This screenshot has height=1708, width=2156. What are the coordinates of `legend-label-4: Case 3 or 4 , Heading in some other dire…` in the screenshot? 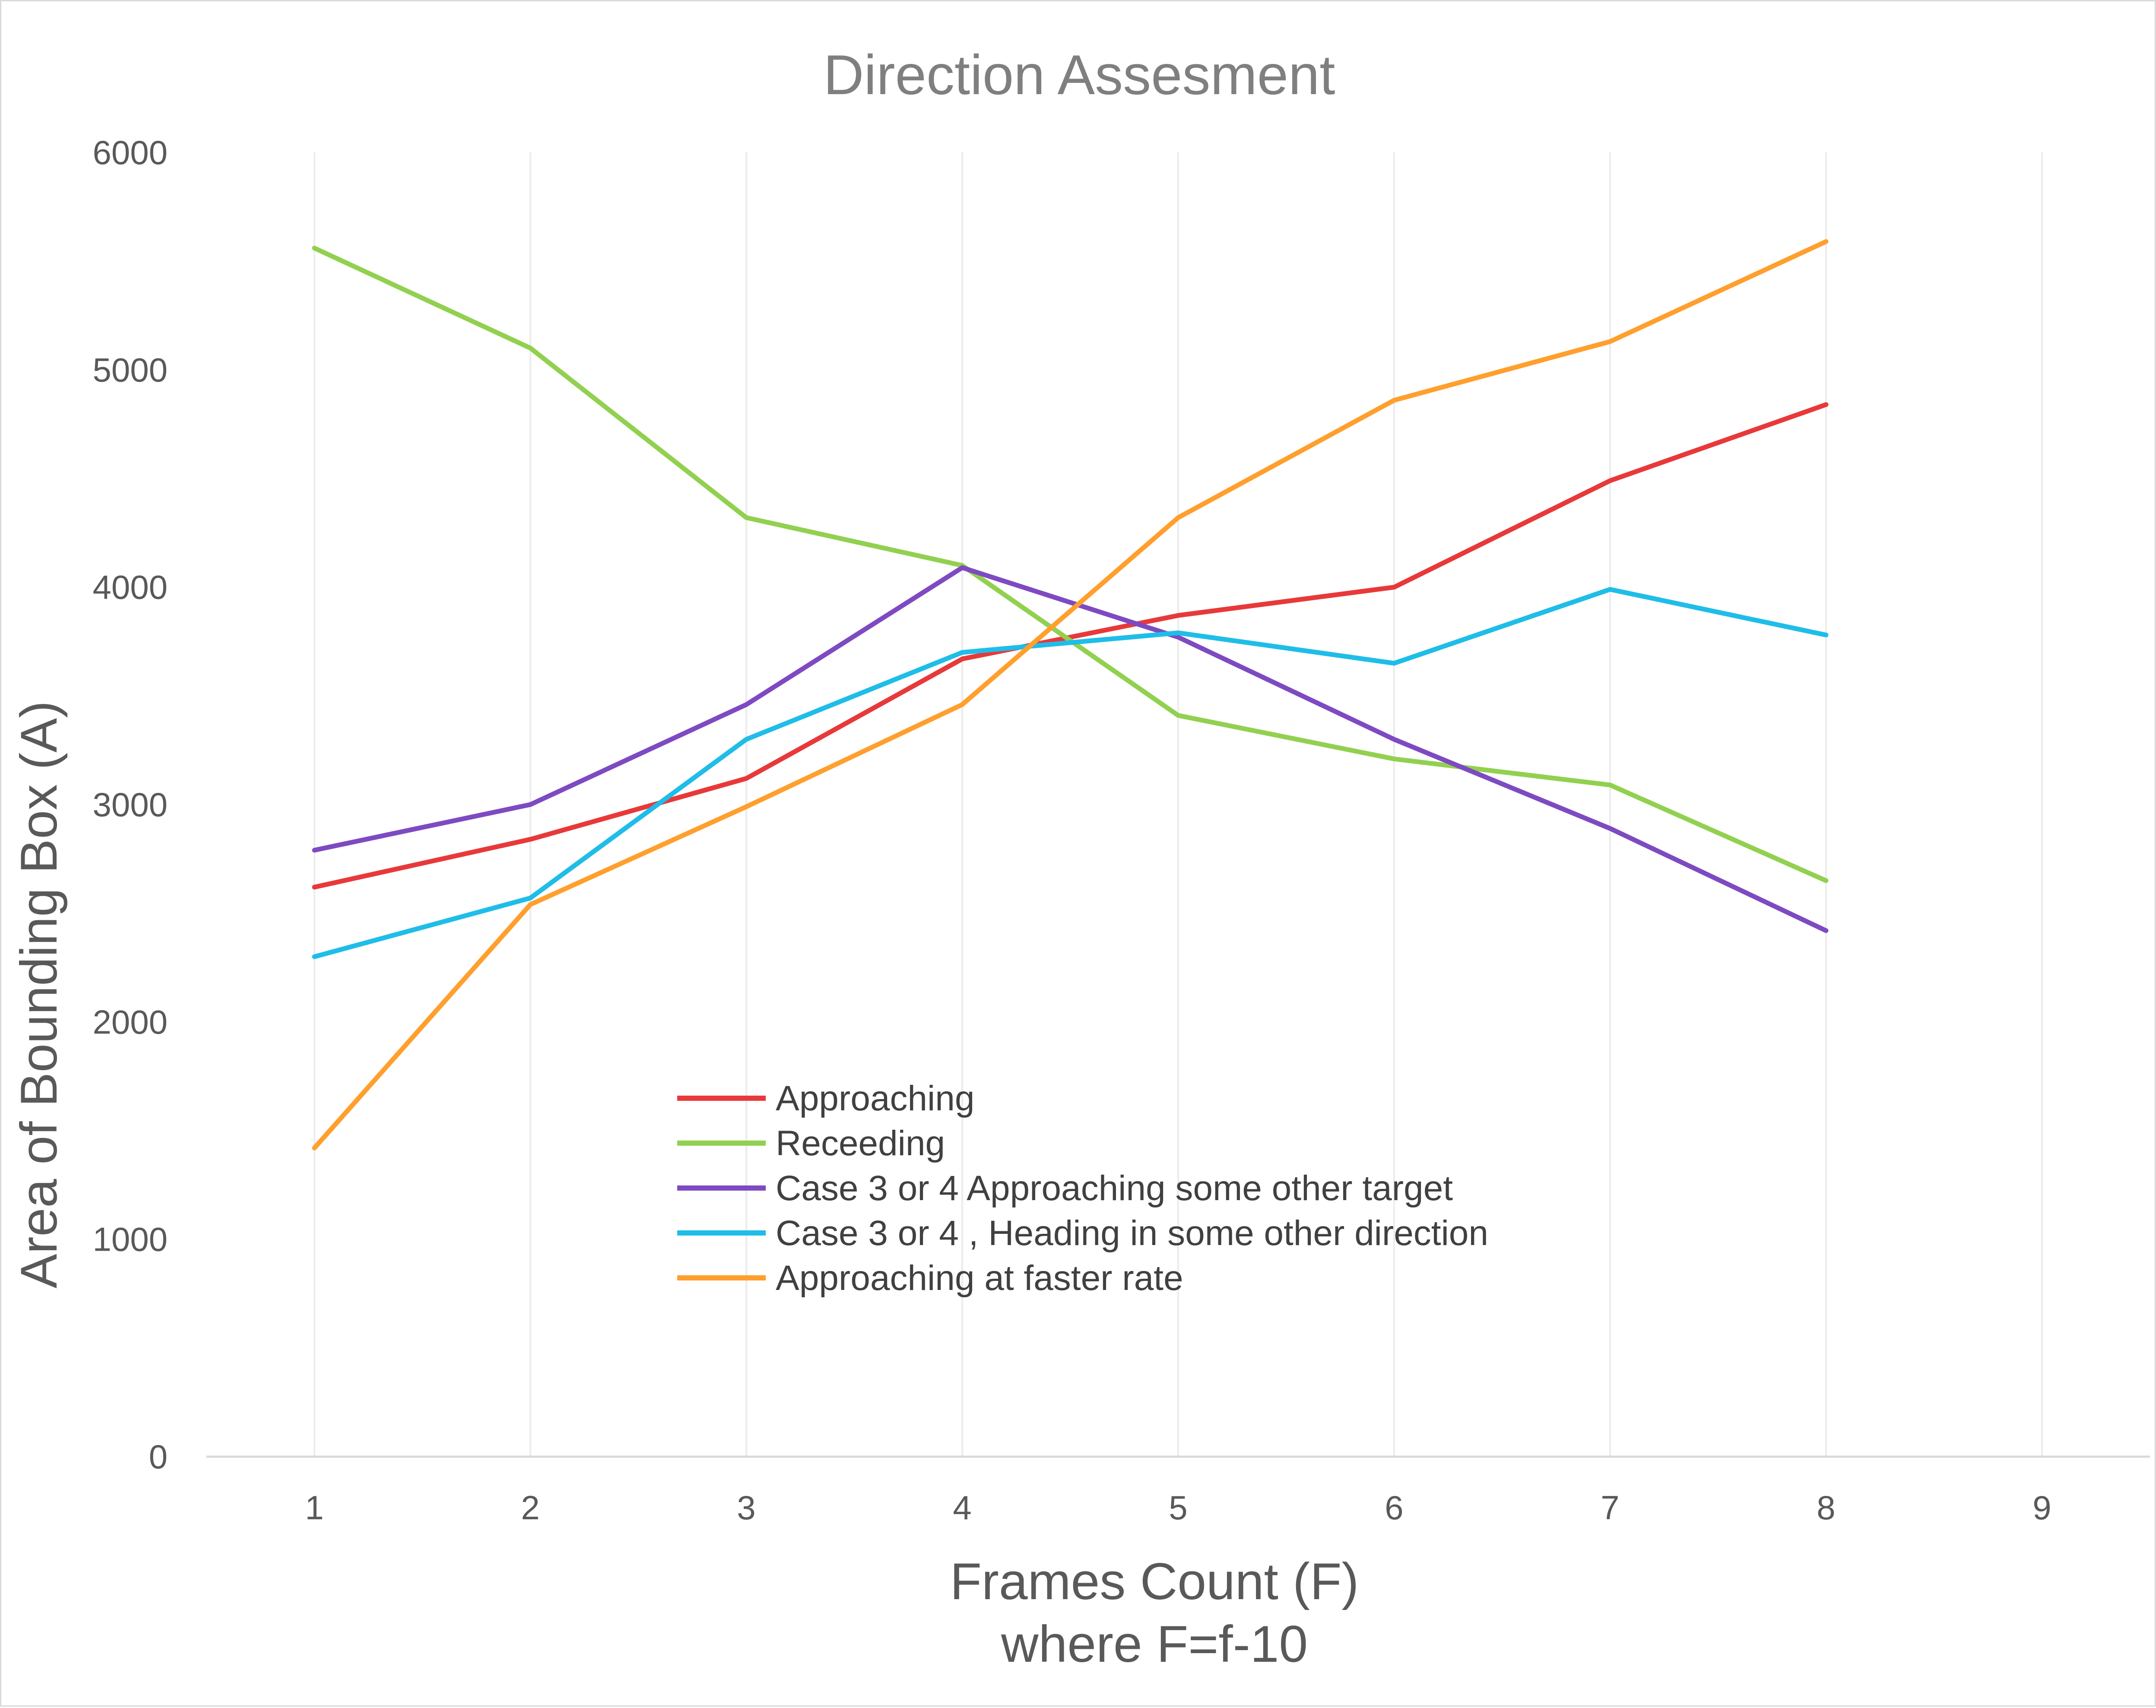 It's located at (1132, 1233).